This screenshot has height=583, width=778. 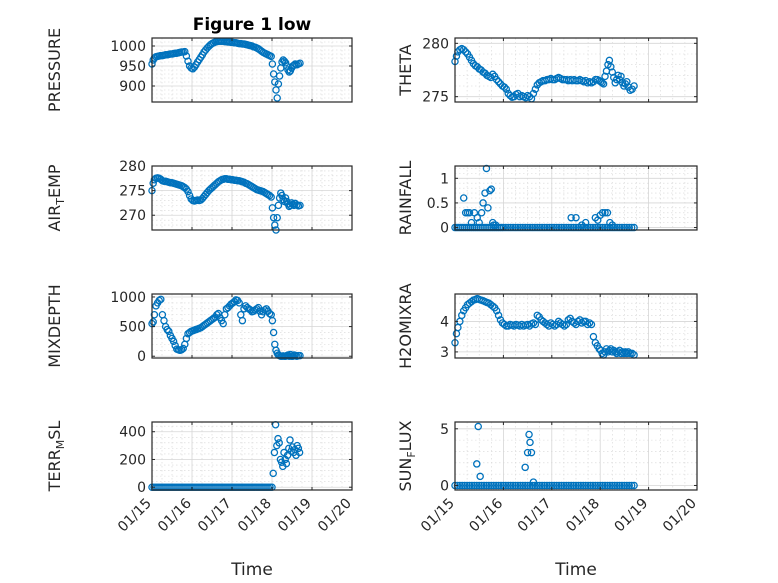 I want to click on x-tick-label: 01/15, so click(x=438, y=516).